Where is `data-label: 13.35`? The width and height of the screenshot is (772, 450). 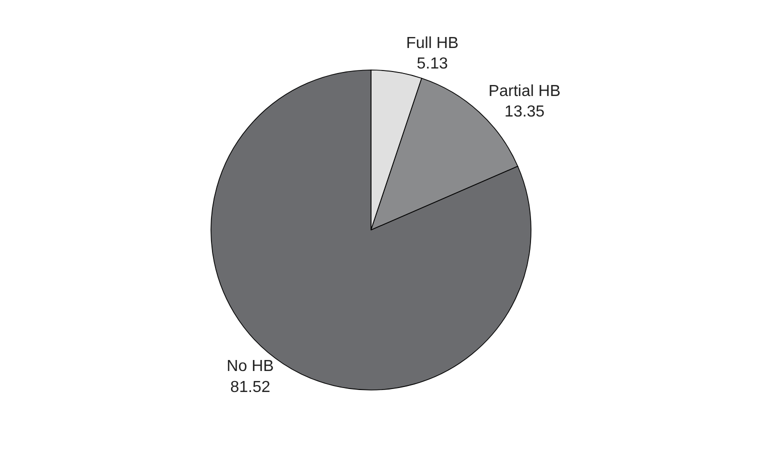
data-label: 13.35 is located at coordinates (524, 112).